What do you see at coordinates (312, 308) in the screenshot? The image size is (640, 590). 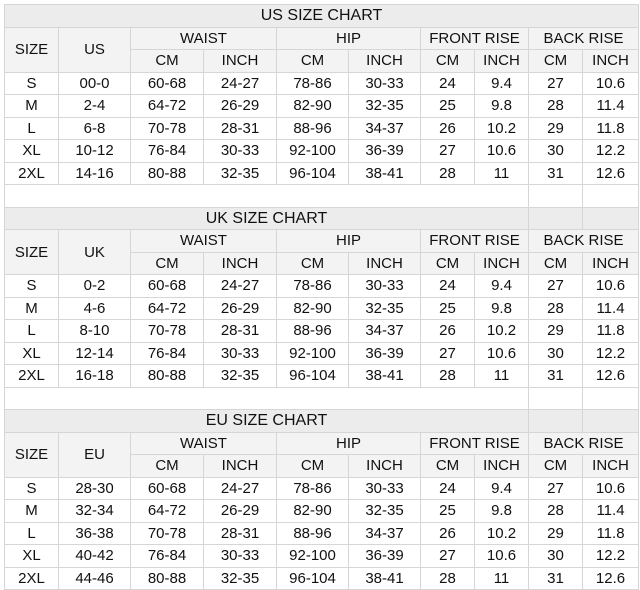 I see `value-cell: 82-90` at bounding box center [312, 308].